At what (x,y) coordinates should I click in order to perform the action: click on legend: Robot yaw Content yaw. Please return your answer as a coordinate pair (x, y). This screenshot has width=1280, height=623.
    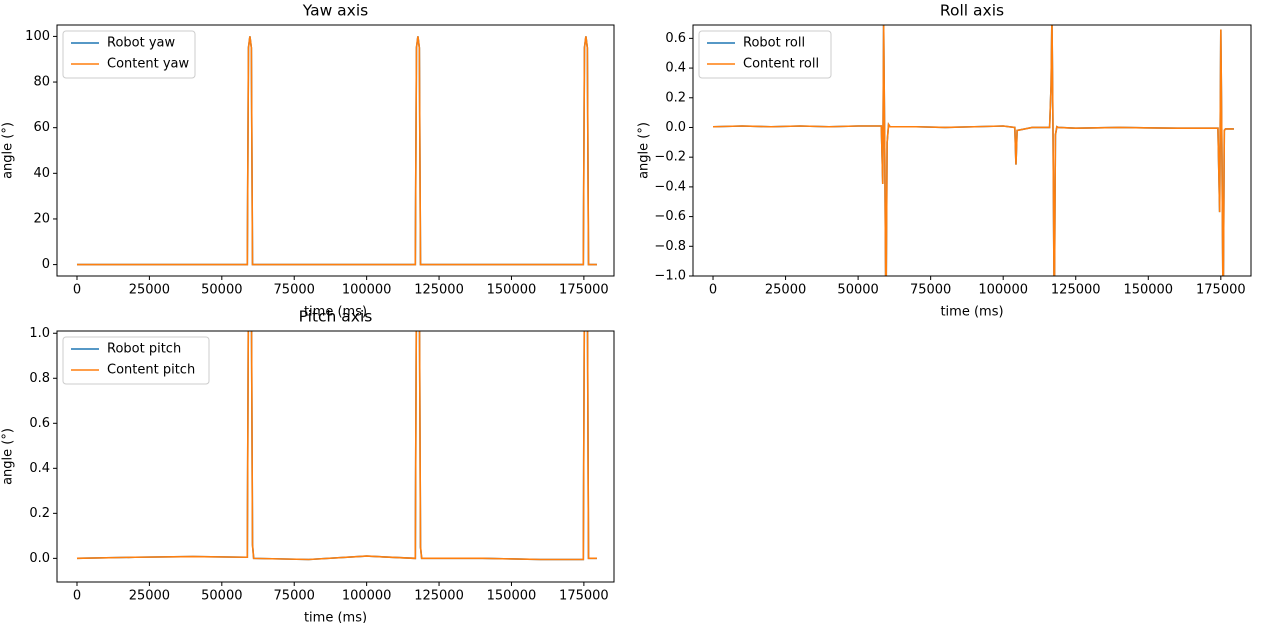
    Looking at the image, I should click on (129, 54).